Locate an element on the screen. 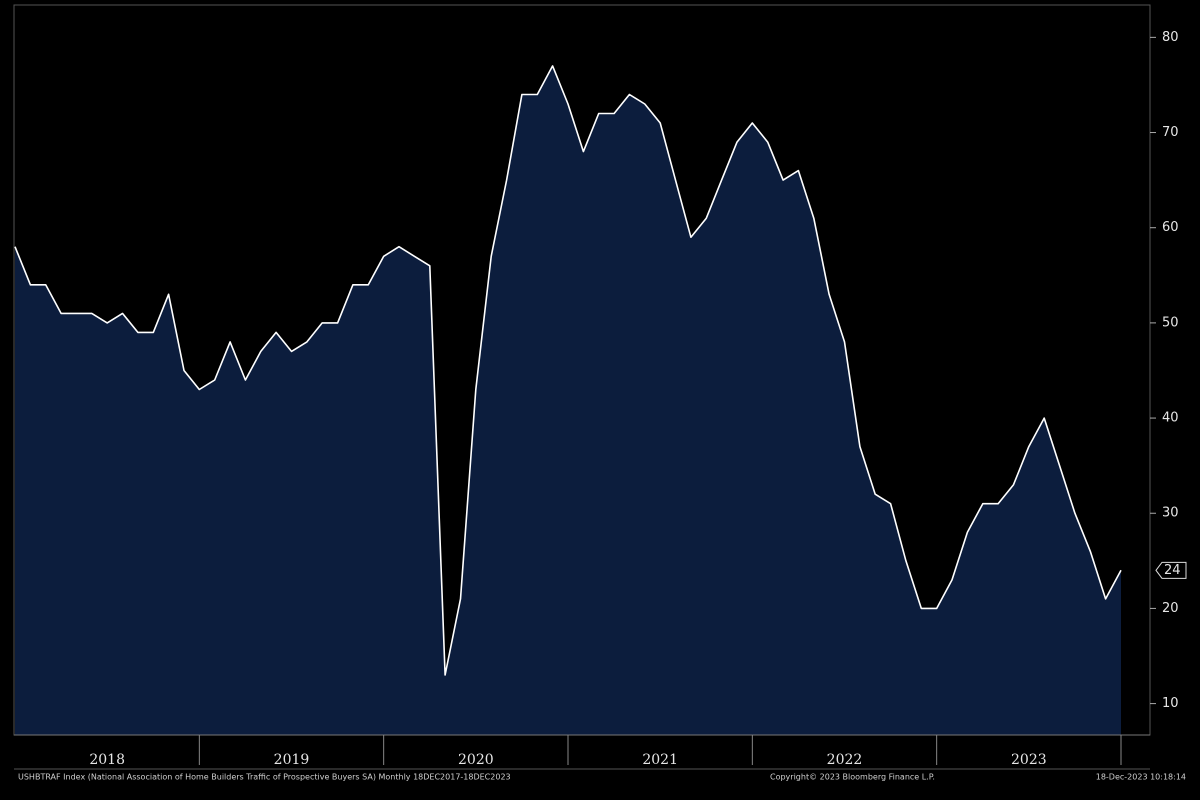 The width and height of the screenshot is (1200, 800). last-value-label: 24 is located at coordinates (1172, 570).